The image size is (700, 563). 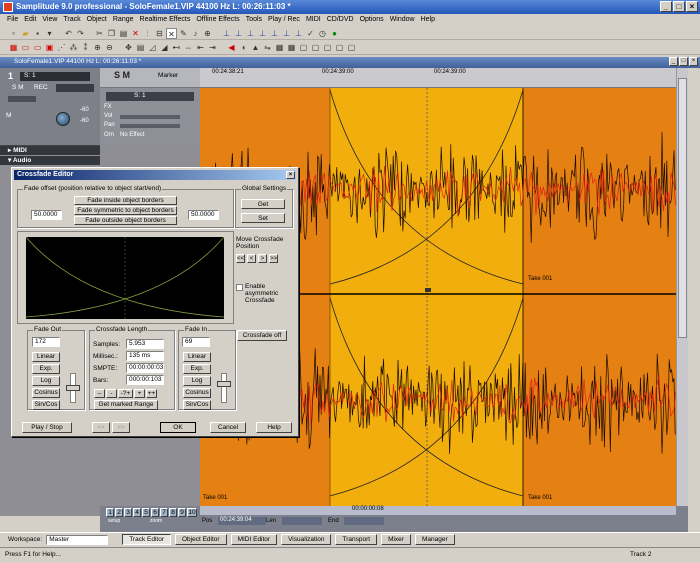 I want to click on page-1: 1, so click(x=110, y=512).